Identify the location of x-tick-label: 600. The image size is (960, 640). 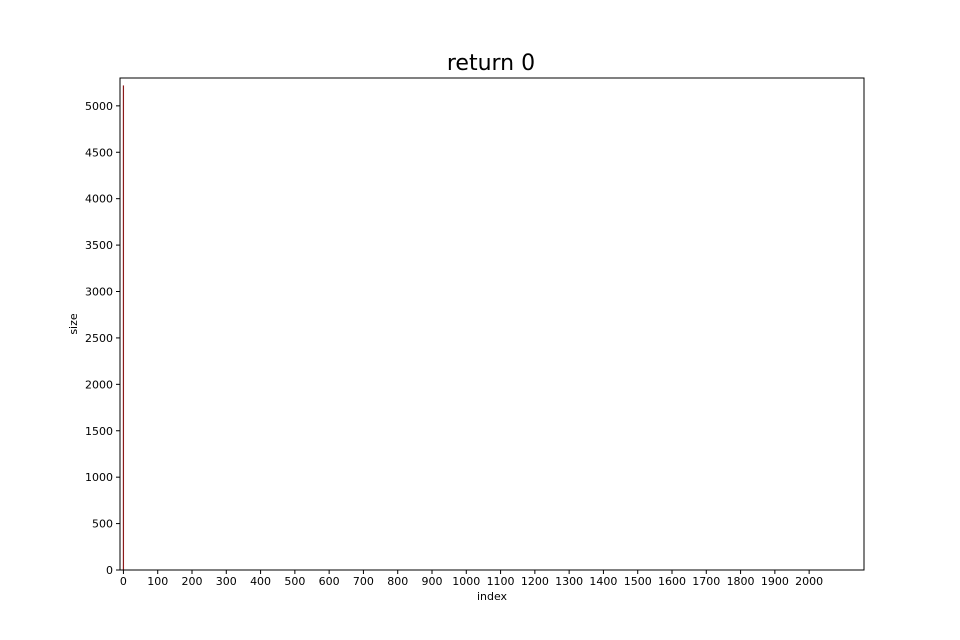
(329, 581).